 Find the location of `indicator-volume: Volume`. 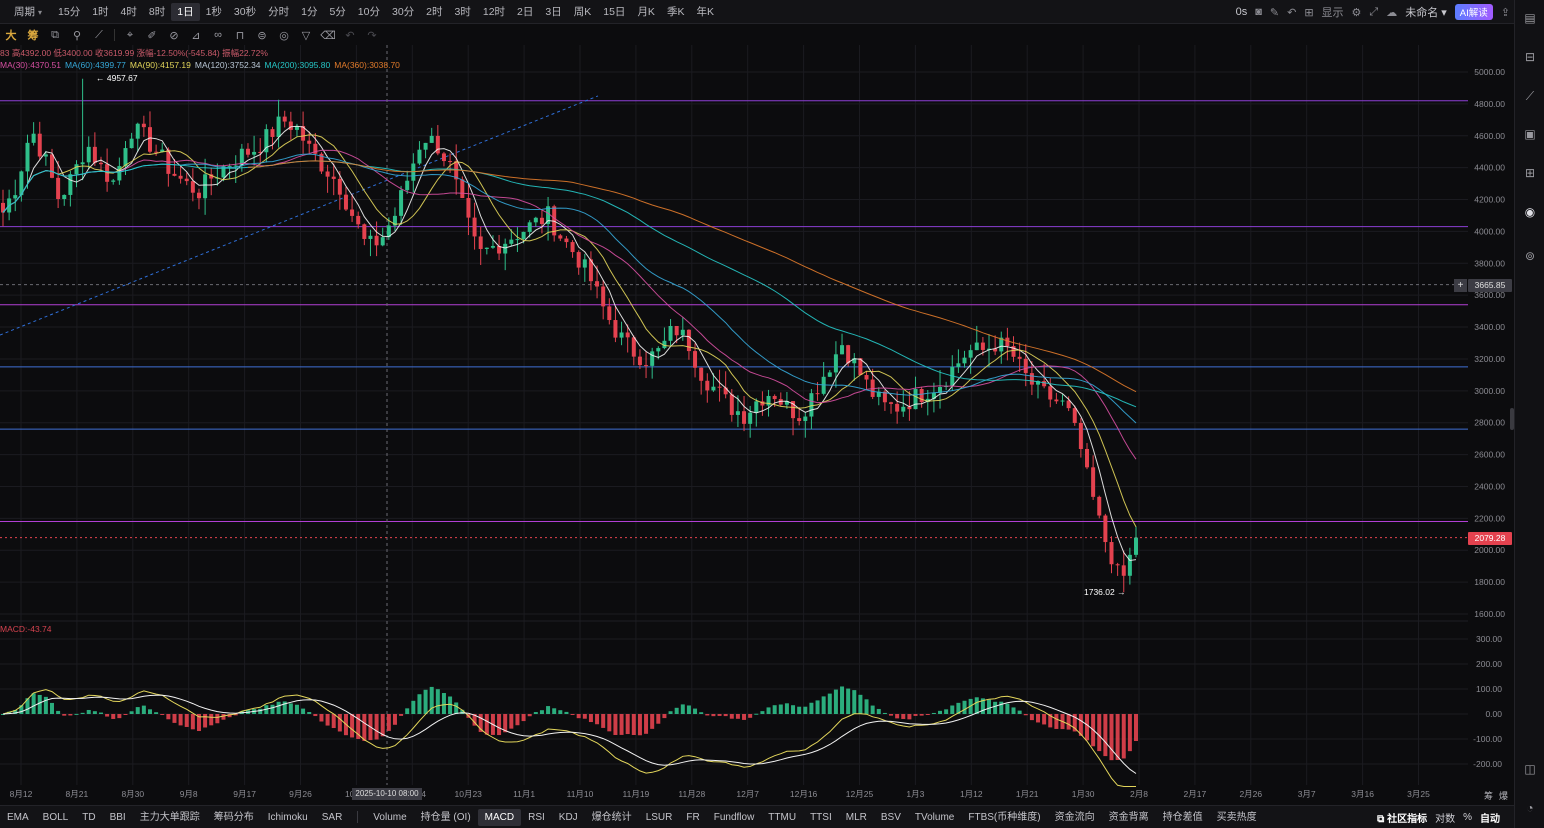

indicator-volume: Volume is located at coordinates (390, 817).